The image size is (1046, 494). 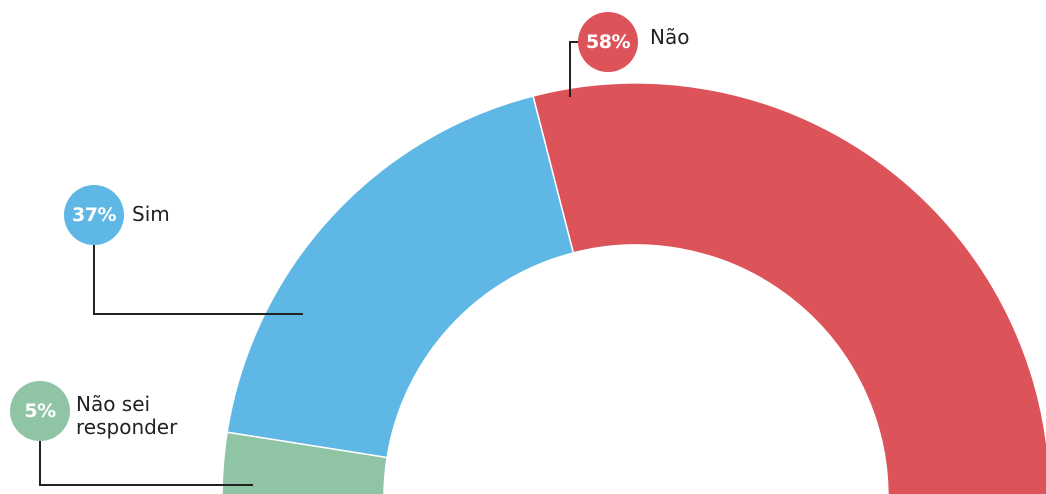 What do you see at coordinates (304, 462) in the screenshot?
I see `slice` at bounding box center [304, 462].